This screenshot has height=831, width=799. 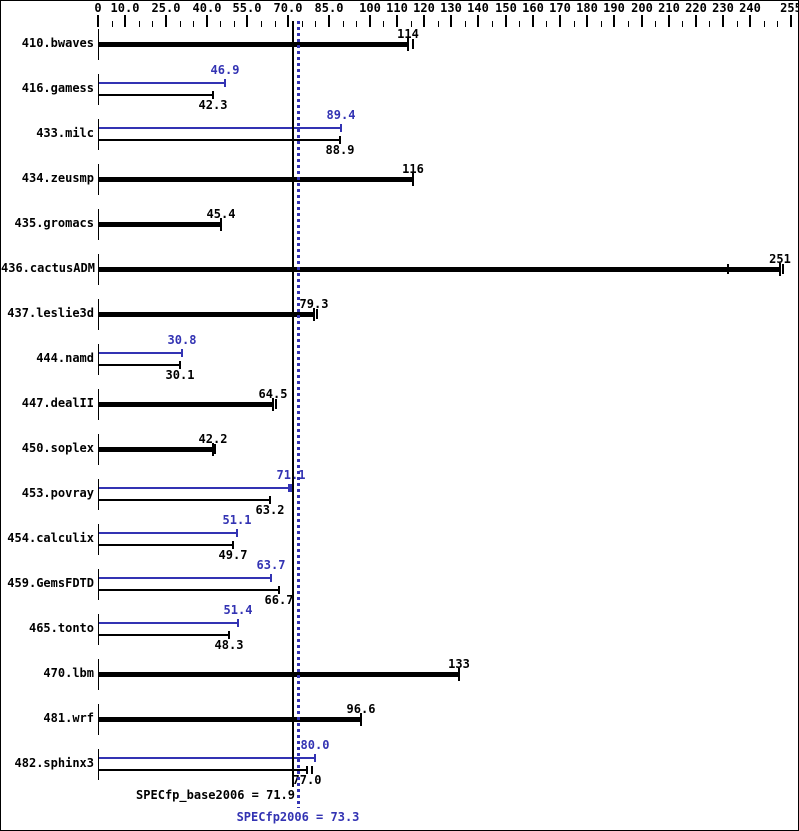 I want to click on axis-tick-label: 10.0, so click(x=125, y=8).